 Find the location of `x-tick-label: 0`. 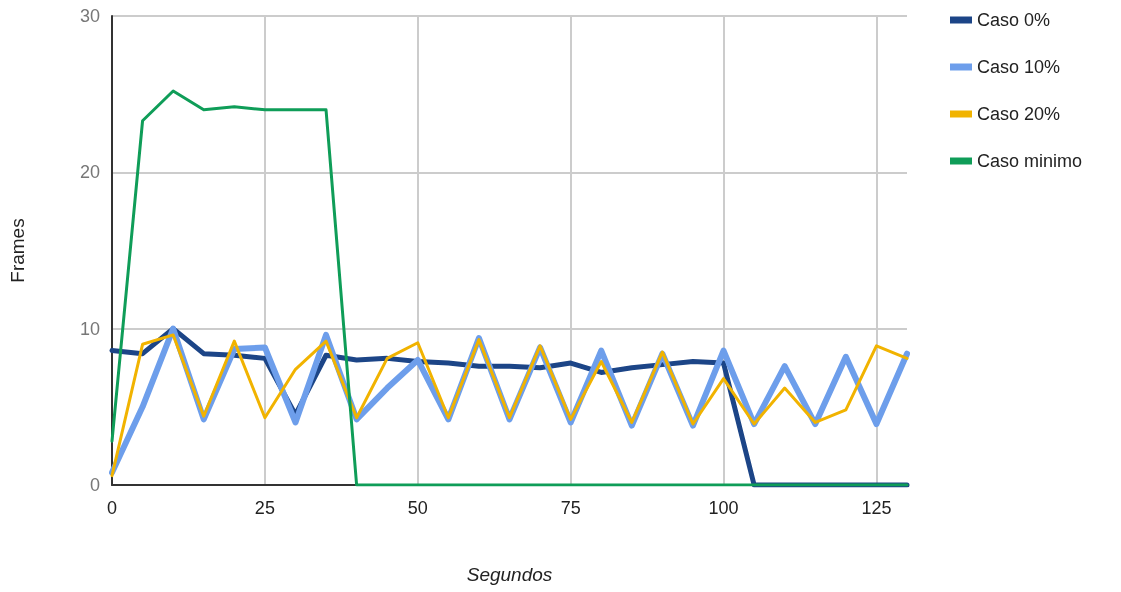

x-tick-label: 0 is located at coordinates (112, 508).